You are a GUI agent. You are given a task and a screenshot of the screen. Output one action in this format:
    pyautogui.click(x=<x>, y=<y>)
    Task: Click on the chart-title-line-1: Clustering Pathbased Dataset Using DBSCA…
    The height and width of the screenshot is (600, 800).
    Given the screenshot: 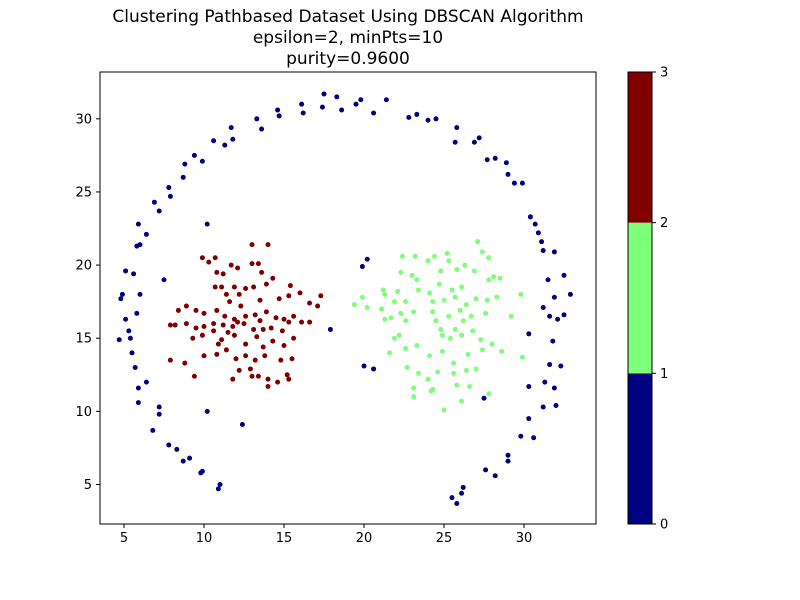 What is the action you would take?
    pyautogui.click(x=347, y=17)
    